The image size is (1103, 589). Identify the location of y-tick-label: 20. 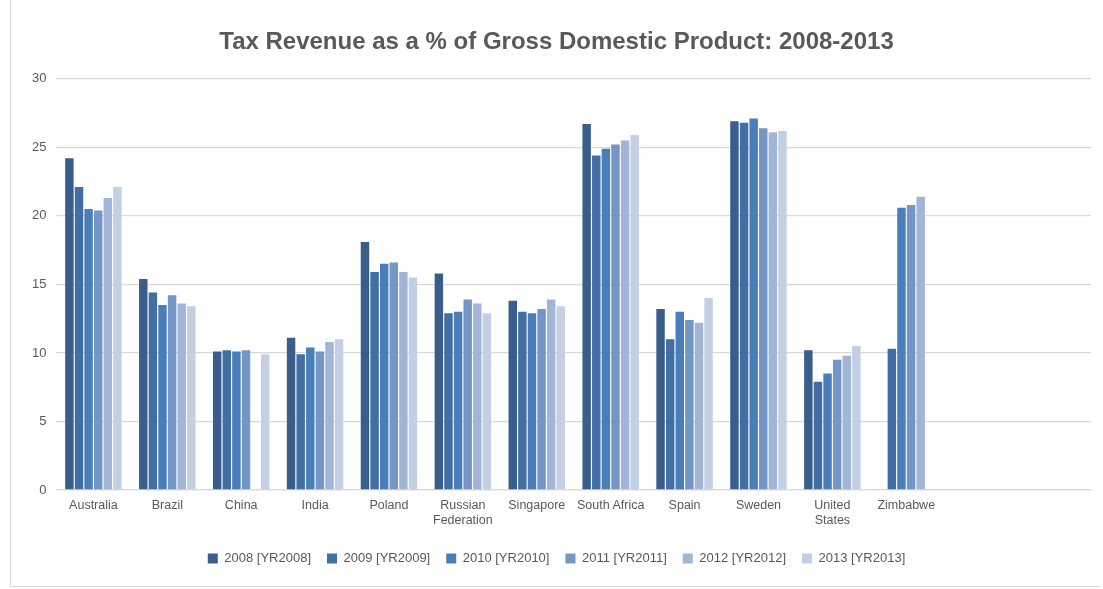
(39, 215).